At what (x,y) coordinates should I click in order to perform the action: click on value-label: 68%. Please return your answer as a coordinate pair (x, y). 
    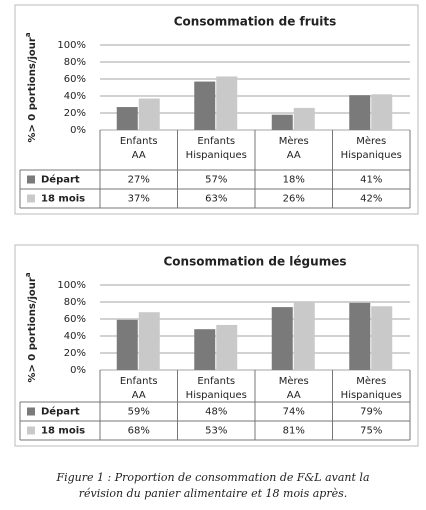
    Looking at the image, I should click on (139, 431).